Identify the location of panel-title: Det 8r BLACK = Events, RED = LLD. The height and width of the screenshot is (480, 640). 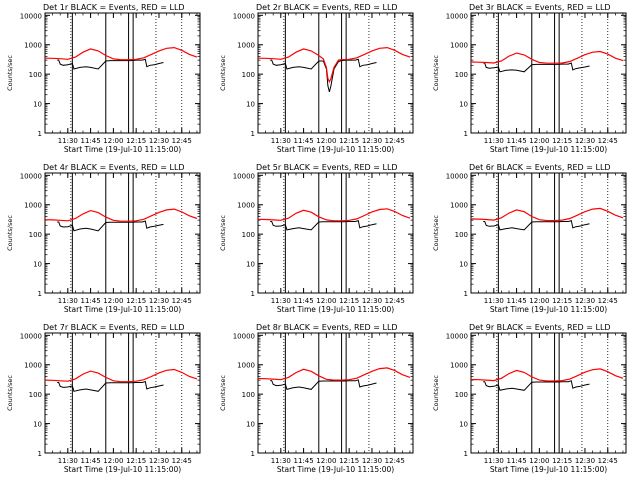
(327, 327).